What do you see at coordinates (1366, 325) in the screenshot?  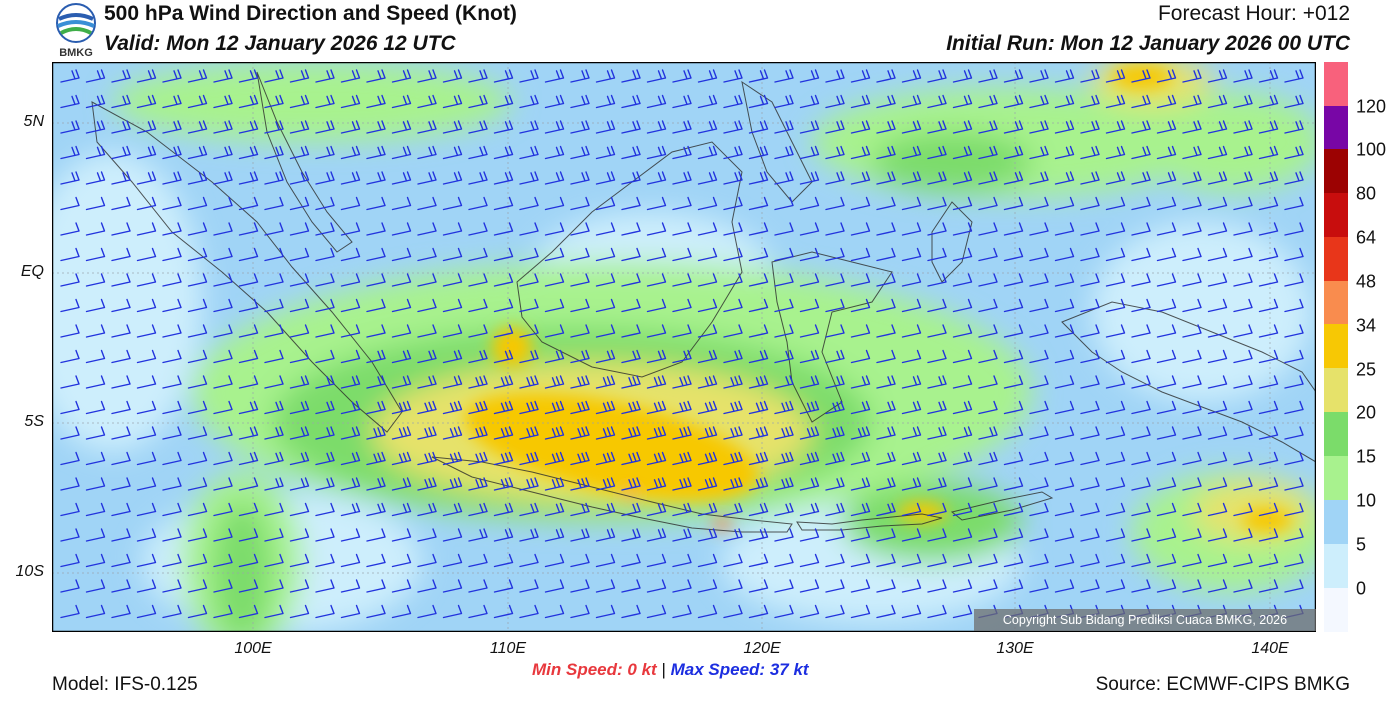 I see `colorbar-label-34: 34` at bounding box center [1366, 325].